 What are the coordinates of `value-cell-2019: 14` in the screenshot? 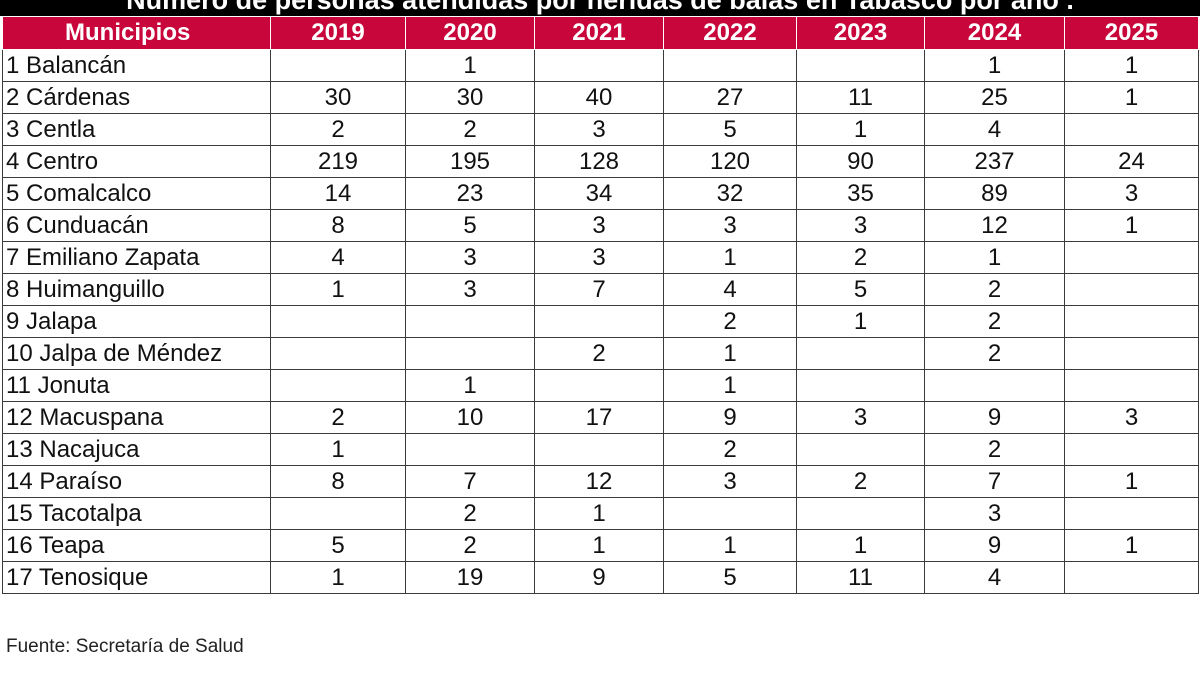 It's located at (338, 193).